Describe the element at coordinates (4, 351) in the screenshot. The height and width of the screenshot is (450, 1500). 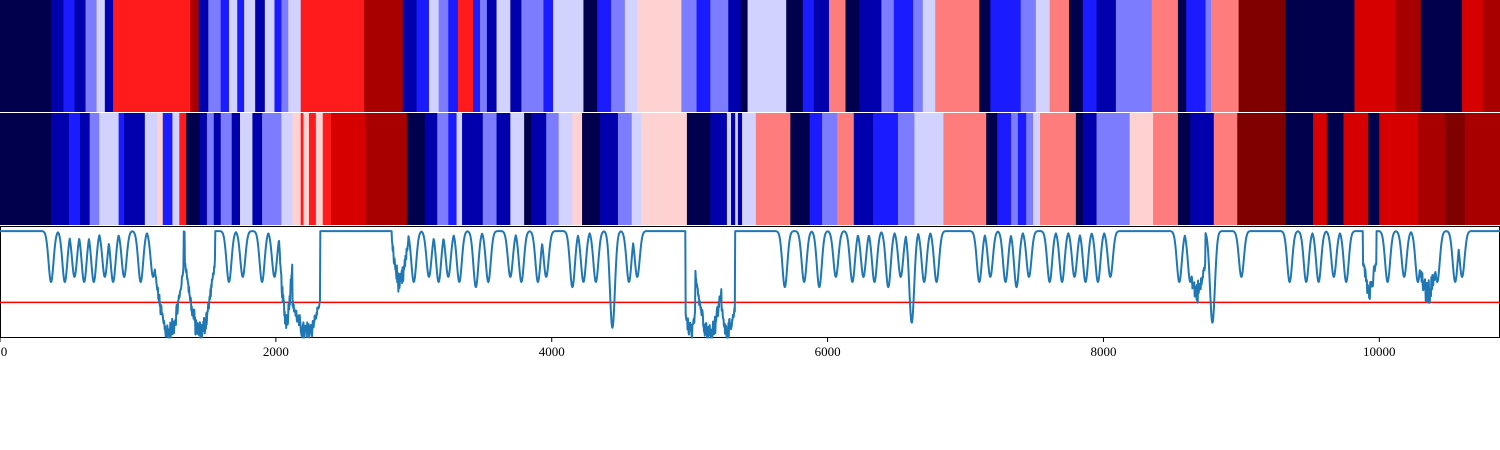
I see `x-tick-label: 0` at that location.